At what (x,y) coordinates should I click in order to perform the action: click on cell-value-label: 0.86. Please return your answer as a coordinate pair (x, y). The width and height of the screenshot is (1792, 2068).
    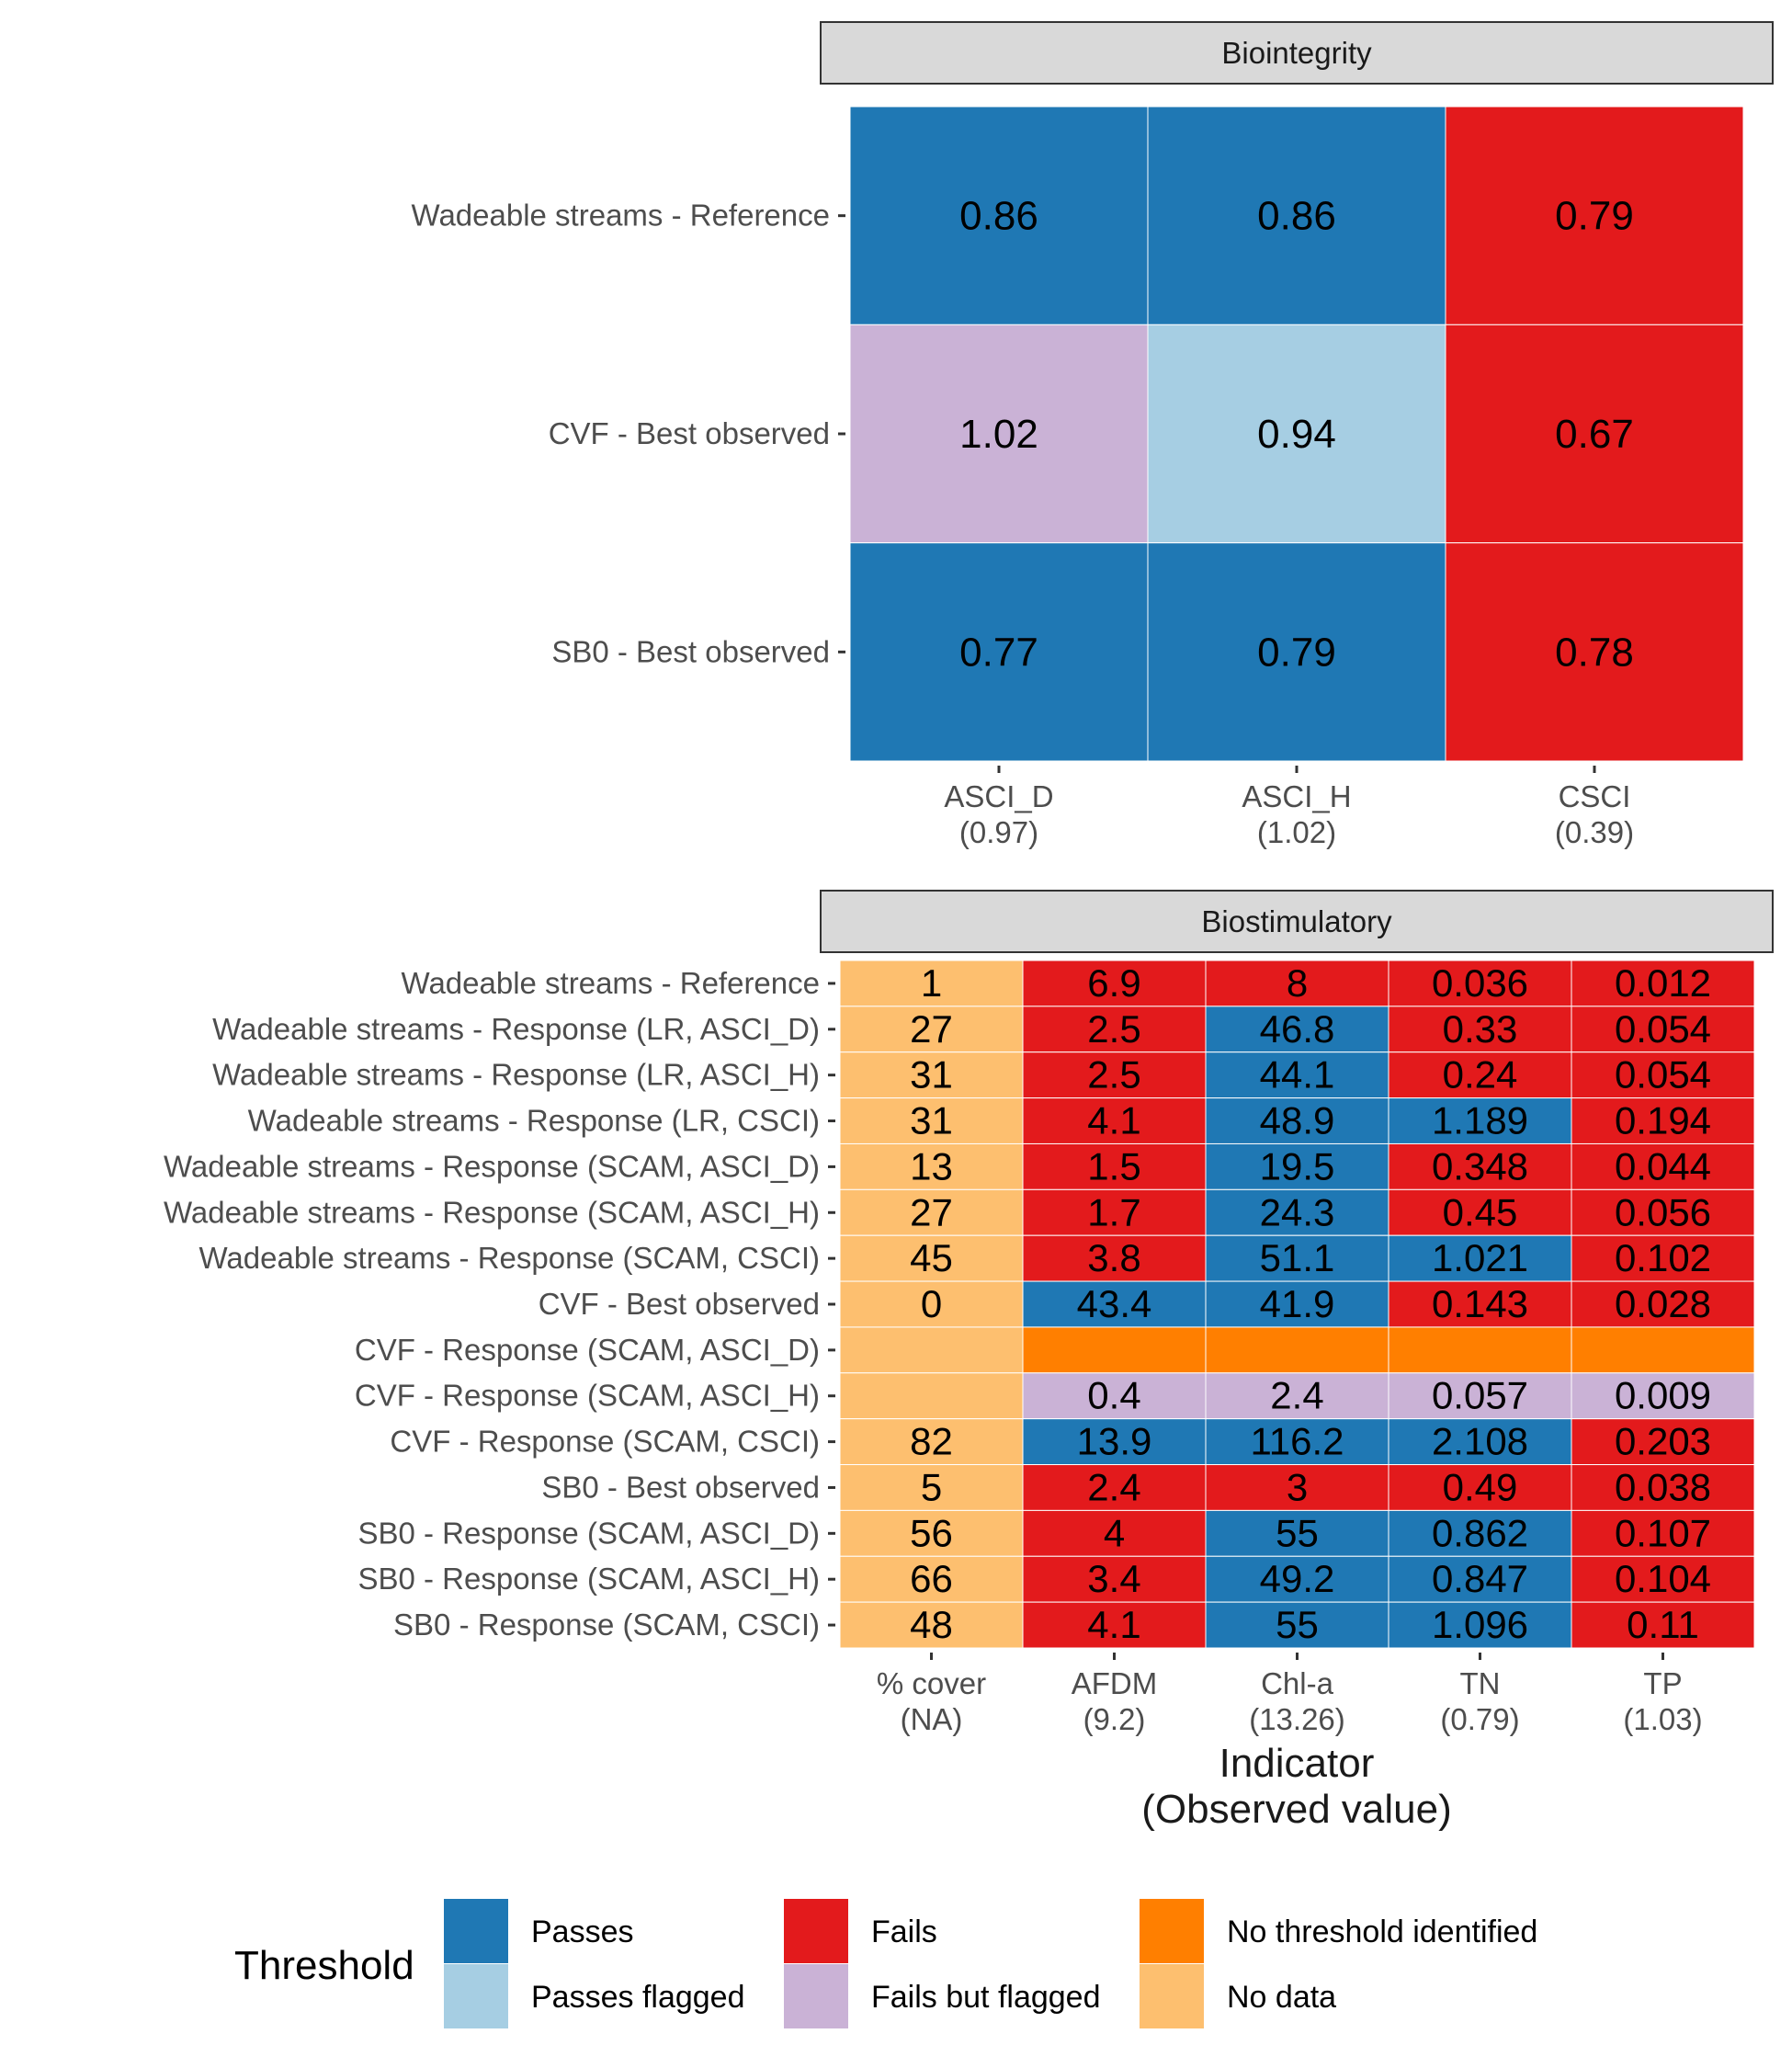
    Looking at the image, I should click on (1296, 216).